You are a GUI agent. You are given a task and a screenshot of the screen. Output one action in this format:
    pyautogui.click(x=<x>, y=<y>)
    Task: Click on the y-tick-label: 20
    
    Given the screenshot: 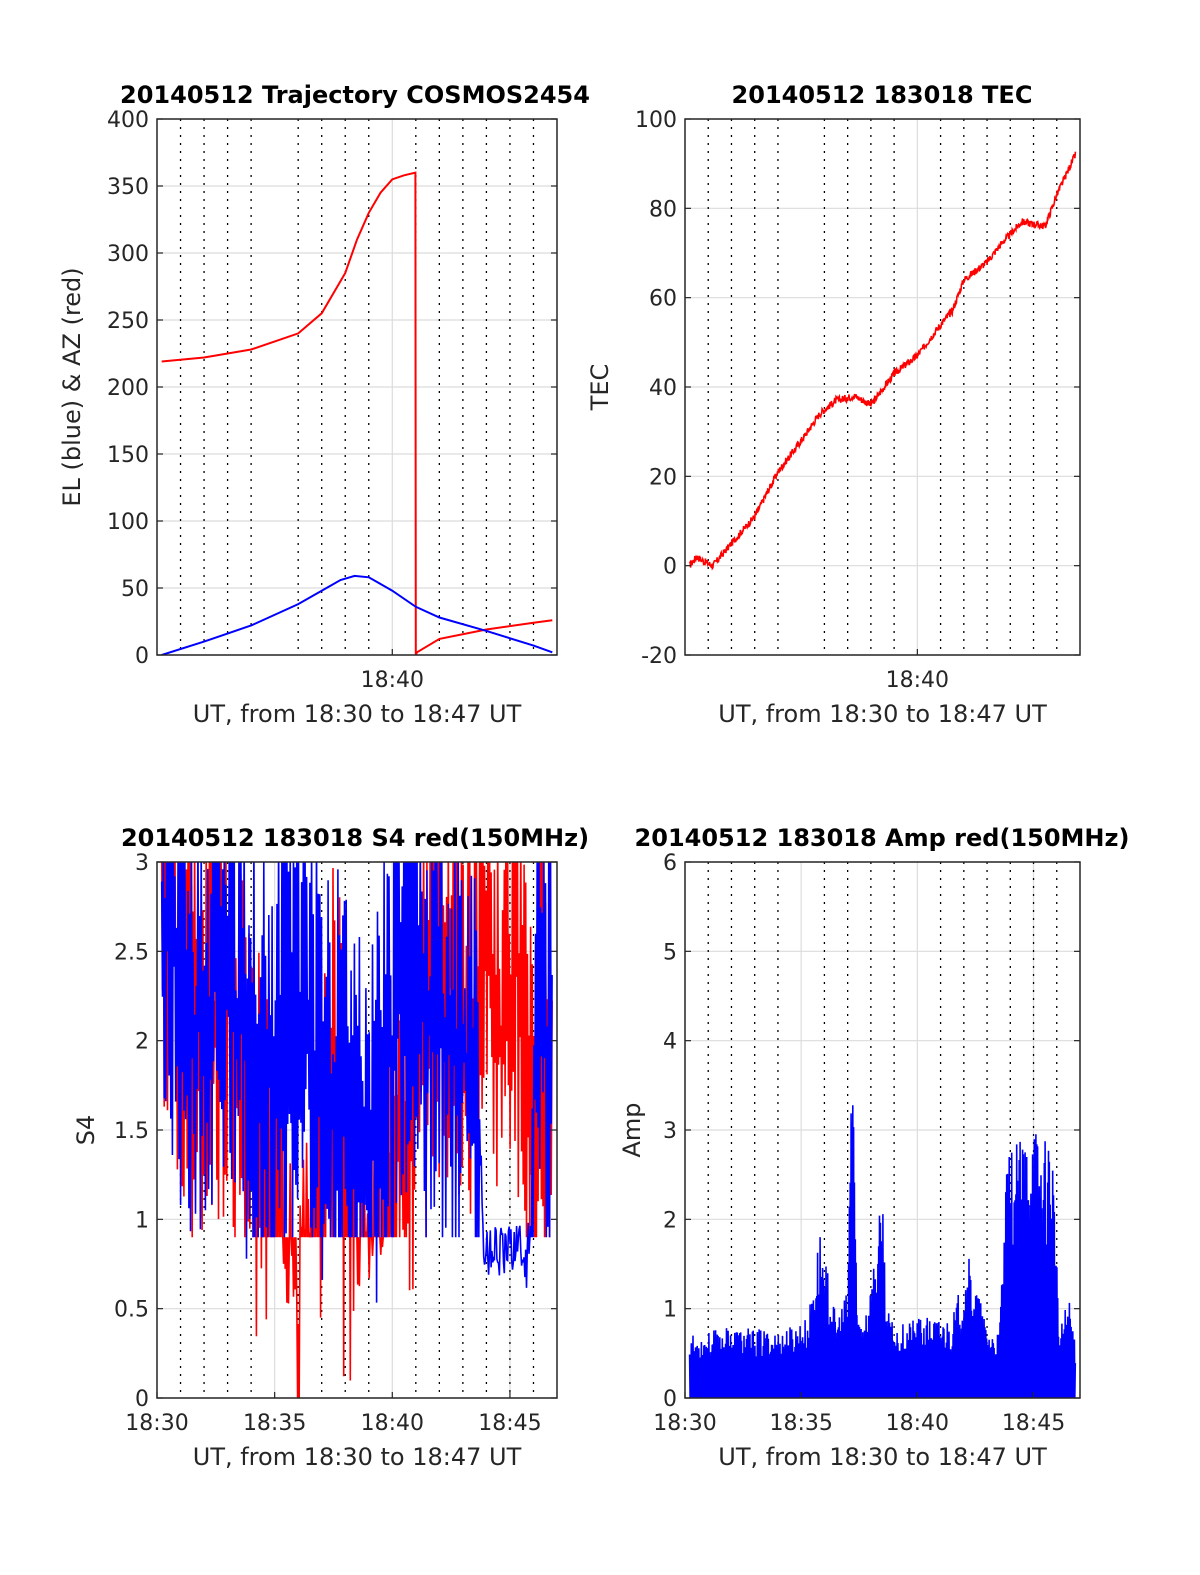 What is the action you would take?
    pyautogui.click(x=663, y=477)
    